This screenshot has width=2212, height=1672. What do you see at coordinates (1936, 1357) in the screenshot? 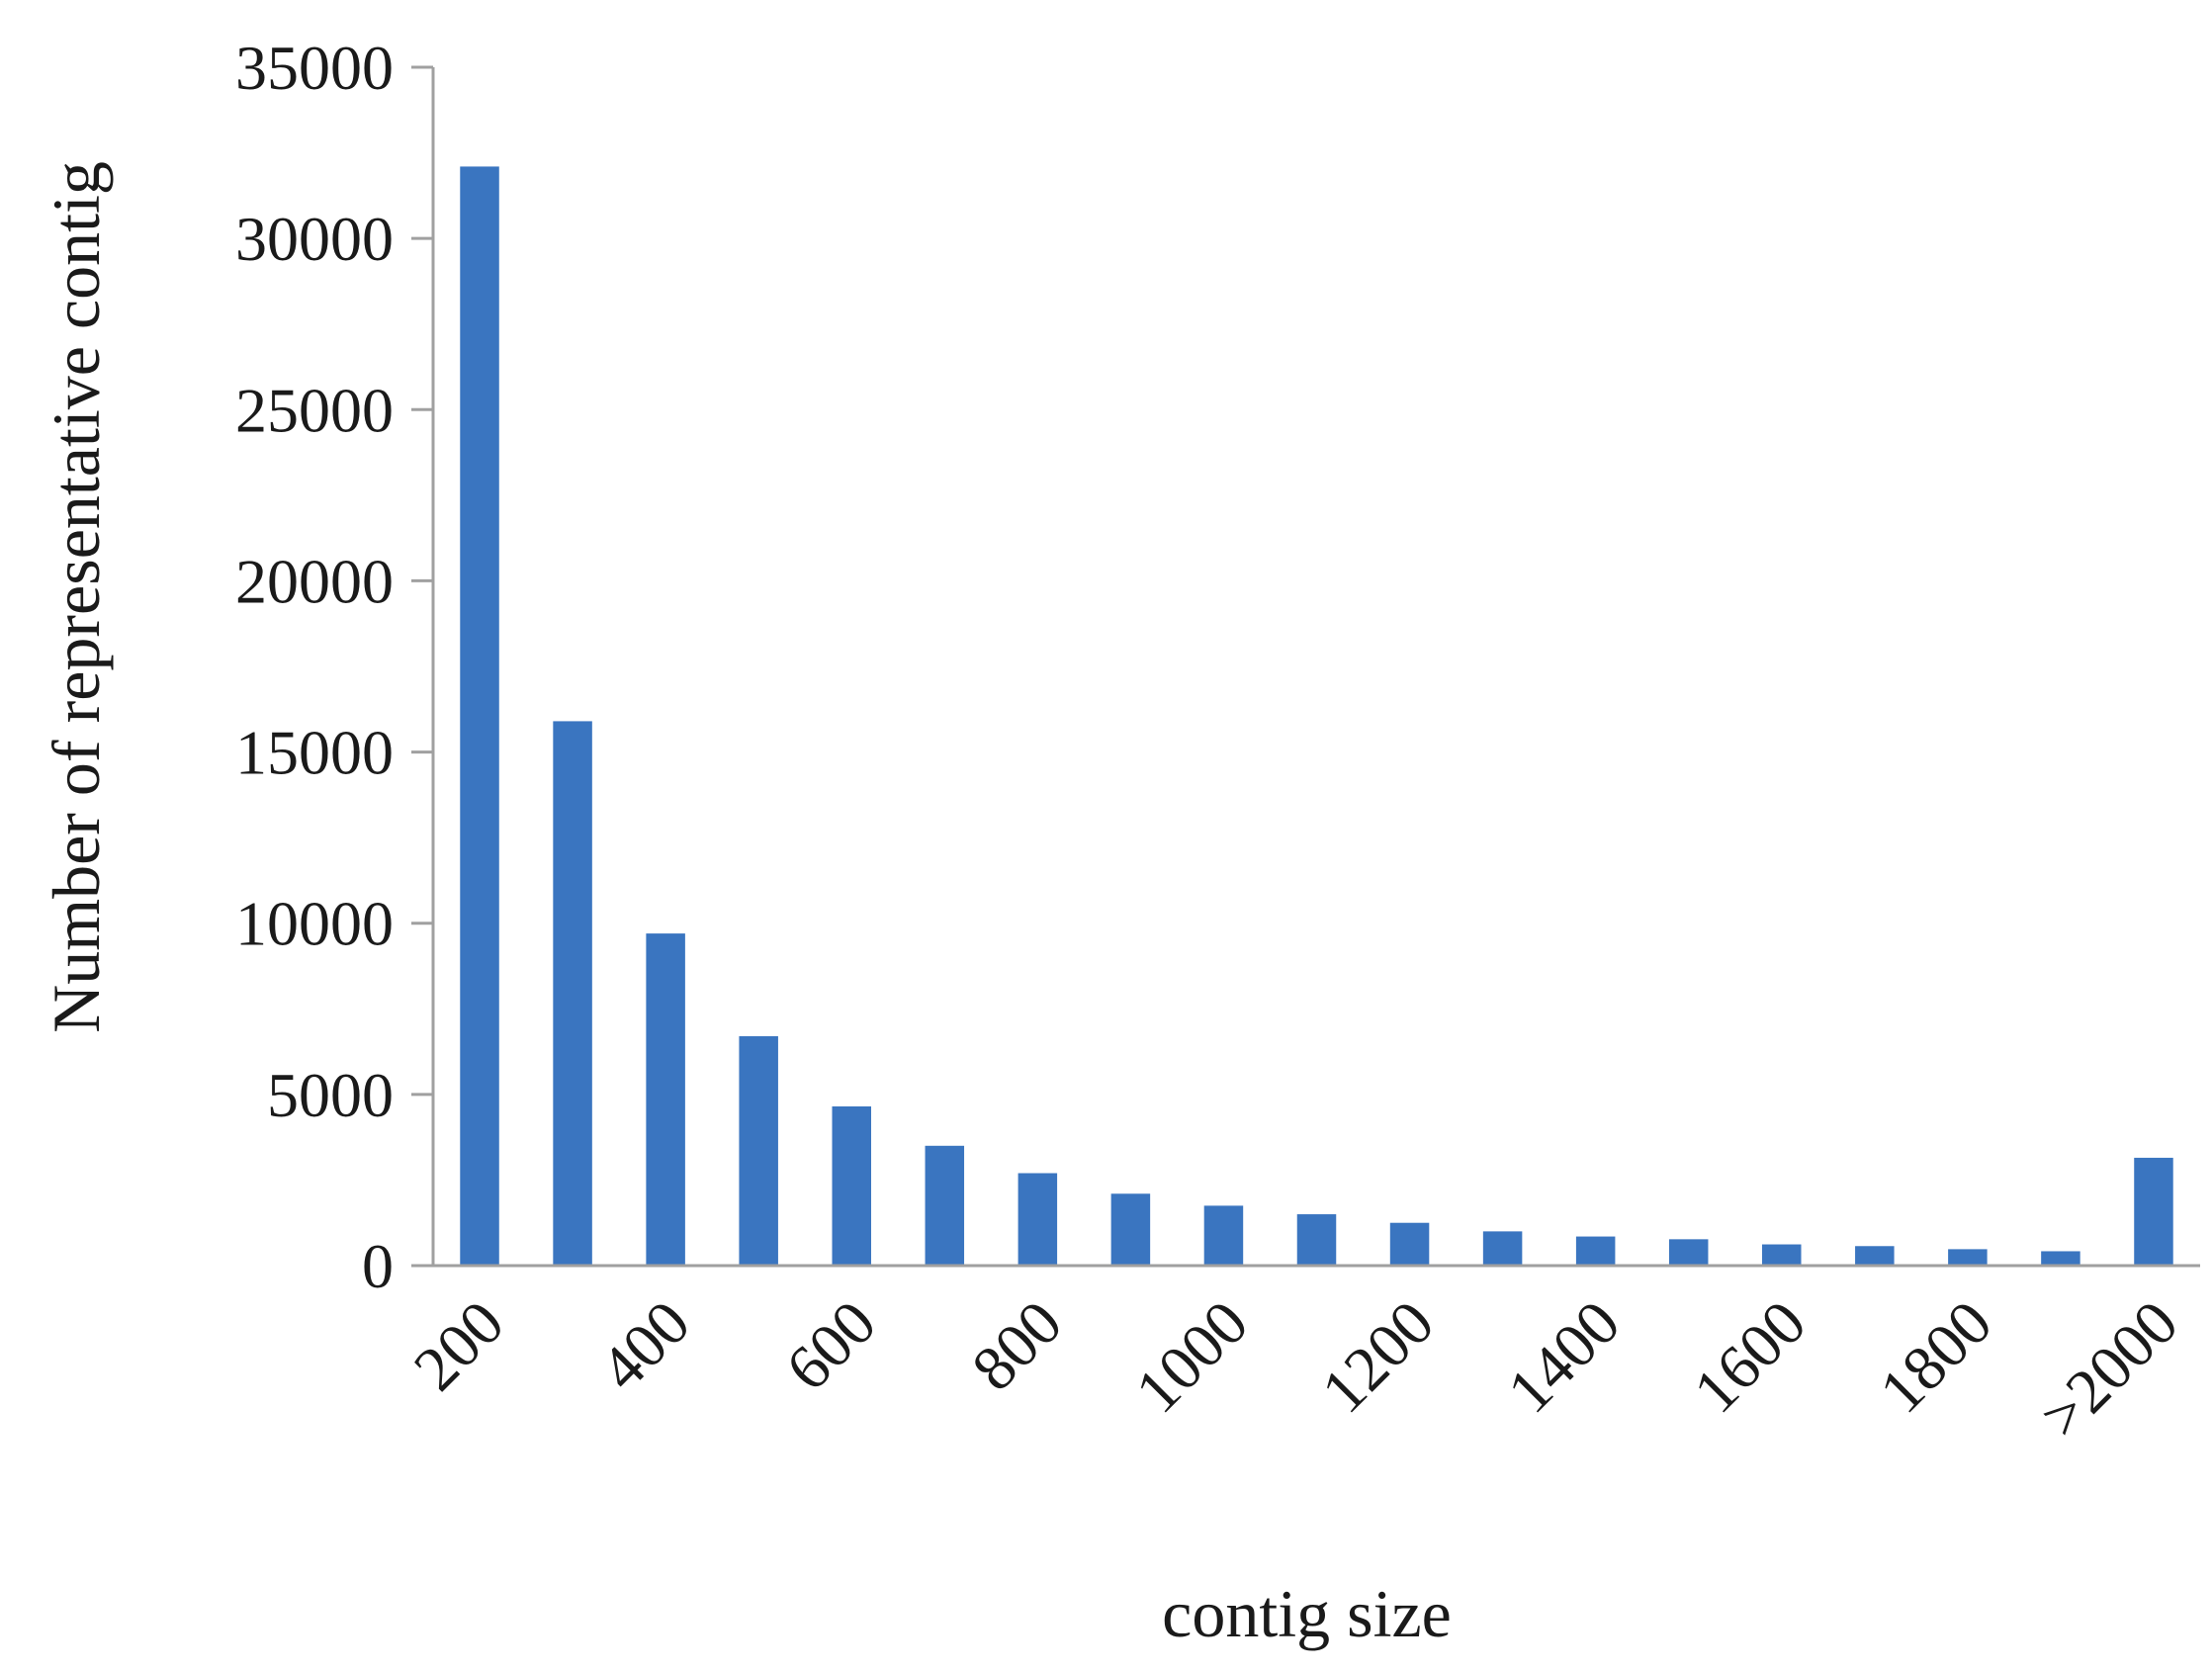
I see `x-tick-label: 1800` at bounding box center [1936, 1357].